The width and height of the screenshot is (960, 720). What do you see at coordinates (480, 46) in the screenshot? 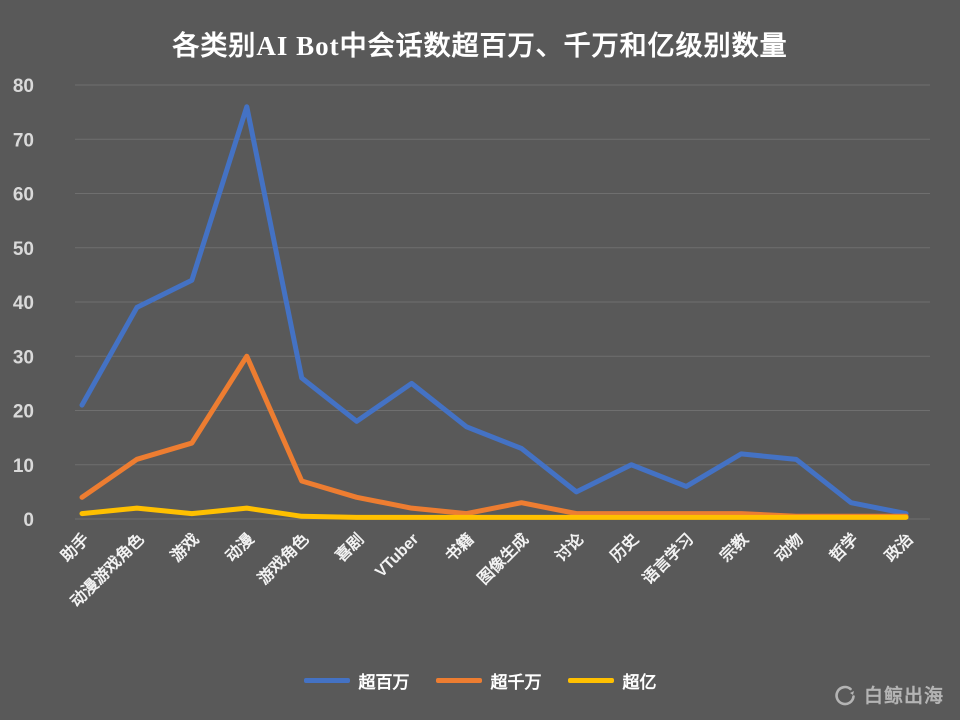
I see `chart-title: 各类别AI Bot中会话数超百万、千万和亿级别数量` at bounding box center [480, 46].